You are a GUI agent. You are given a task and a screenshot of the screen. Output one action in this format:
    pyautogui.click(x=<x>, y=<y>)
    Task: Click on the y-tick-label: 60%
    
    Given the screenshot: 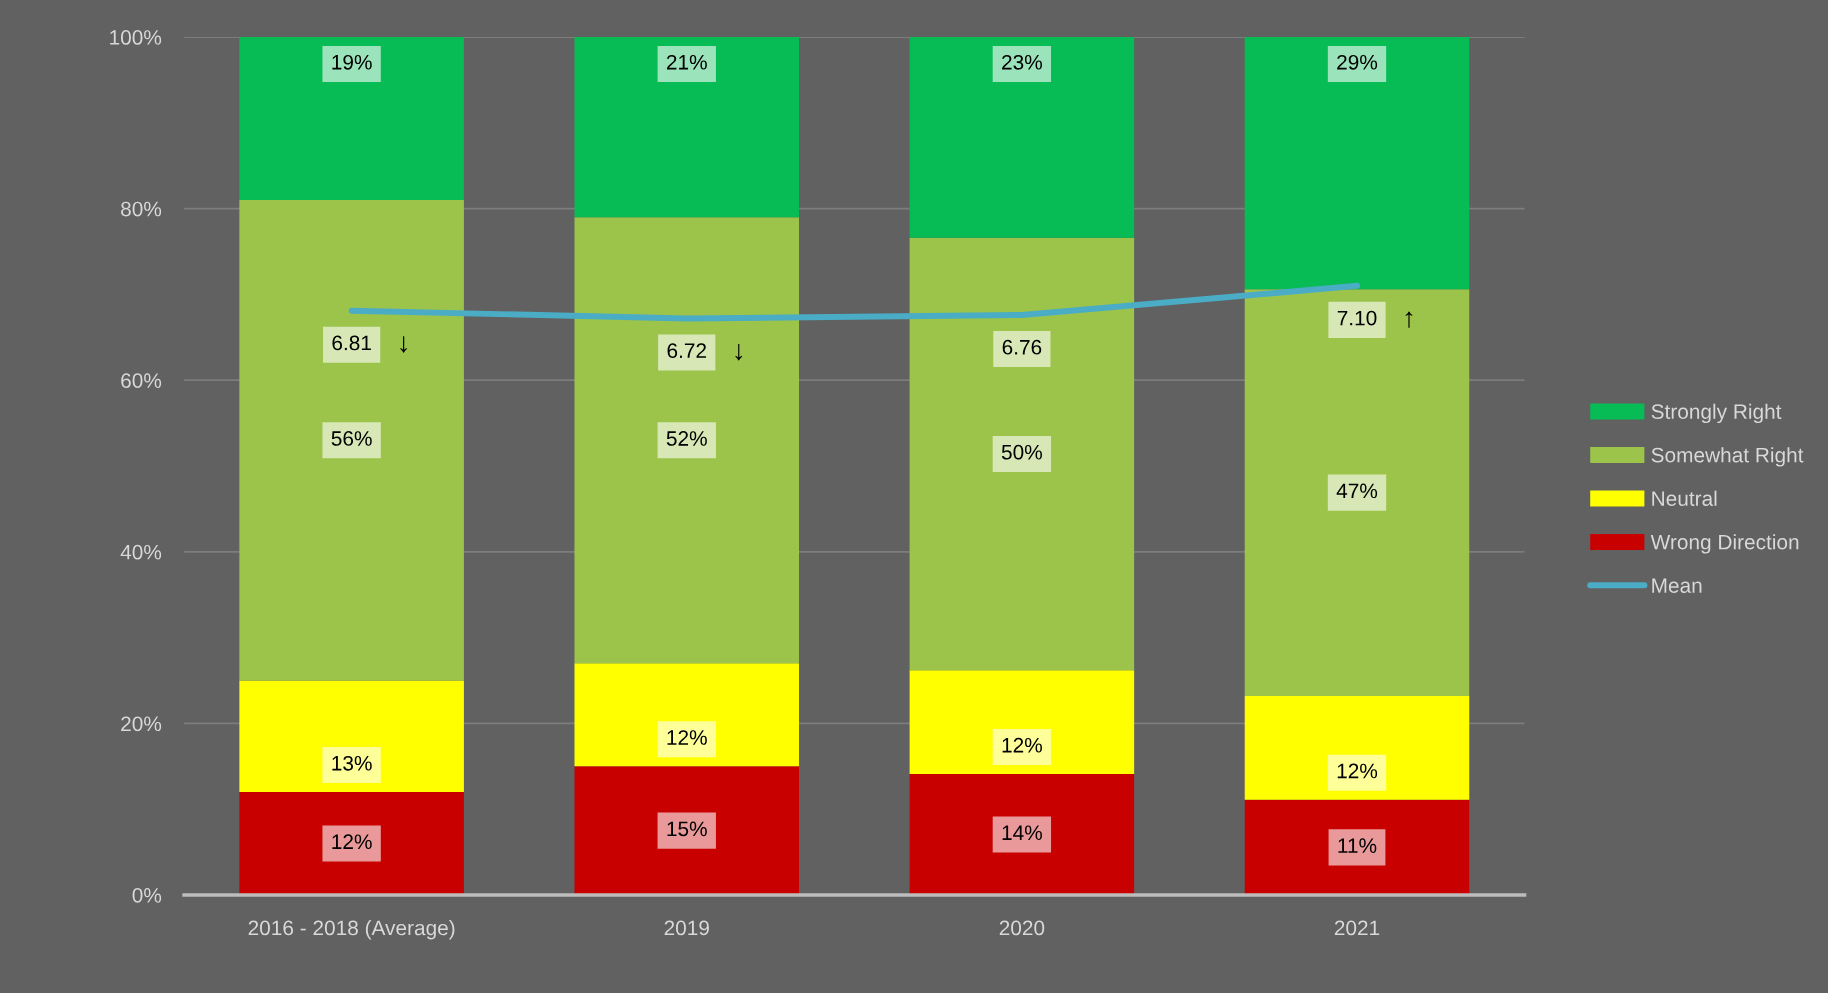 What is the action you would take?
    pyautogui.click(x=141, y=380)
    